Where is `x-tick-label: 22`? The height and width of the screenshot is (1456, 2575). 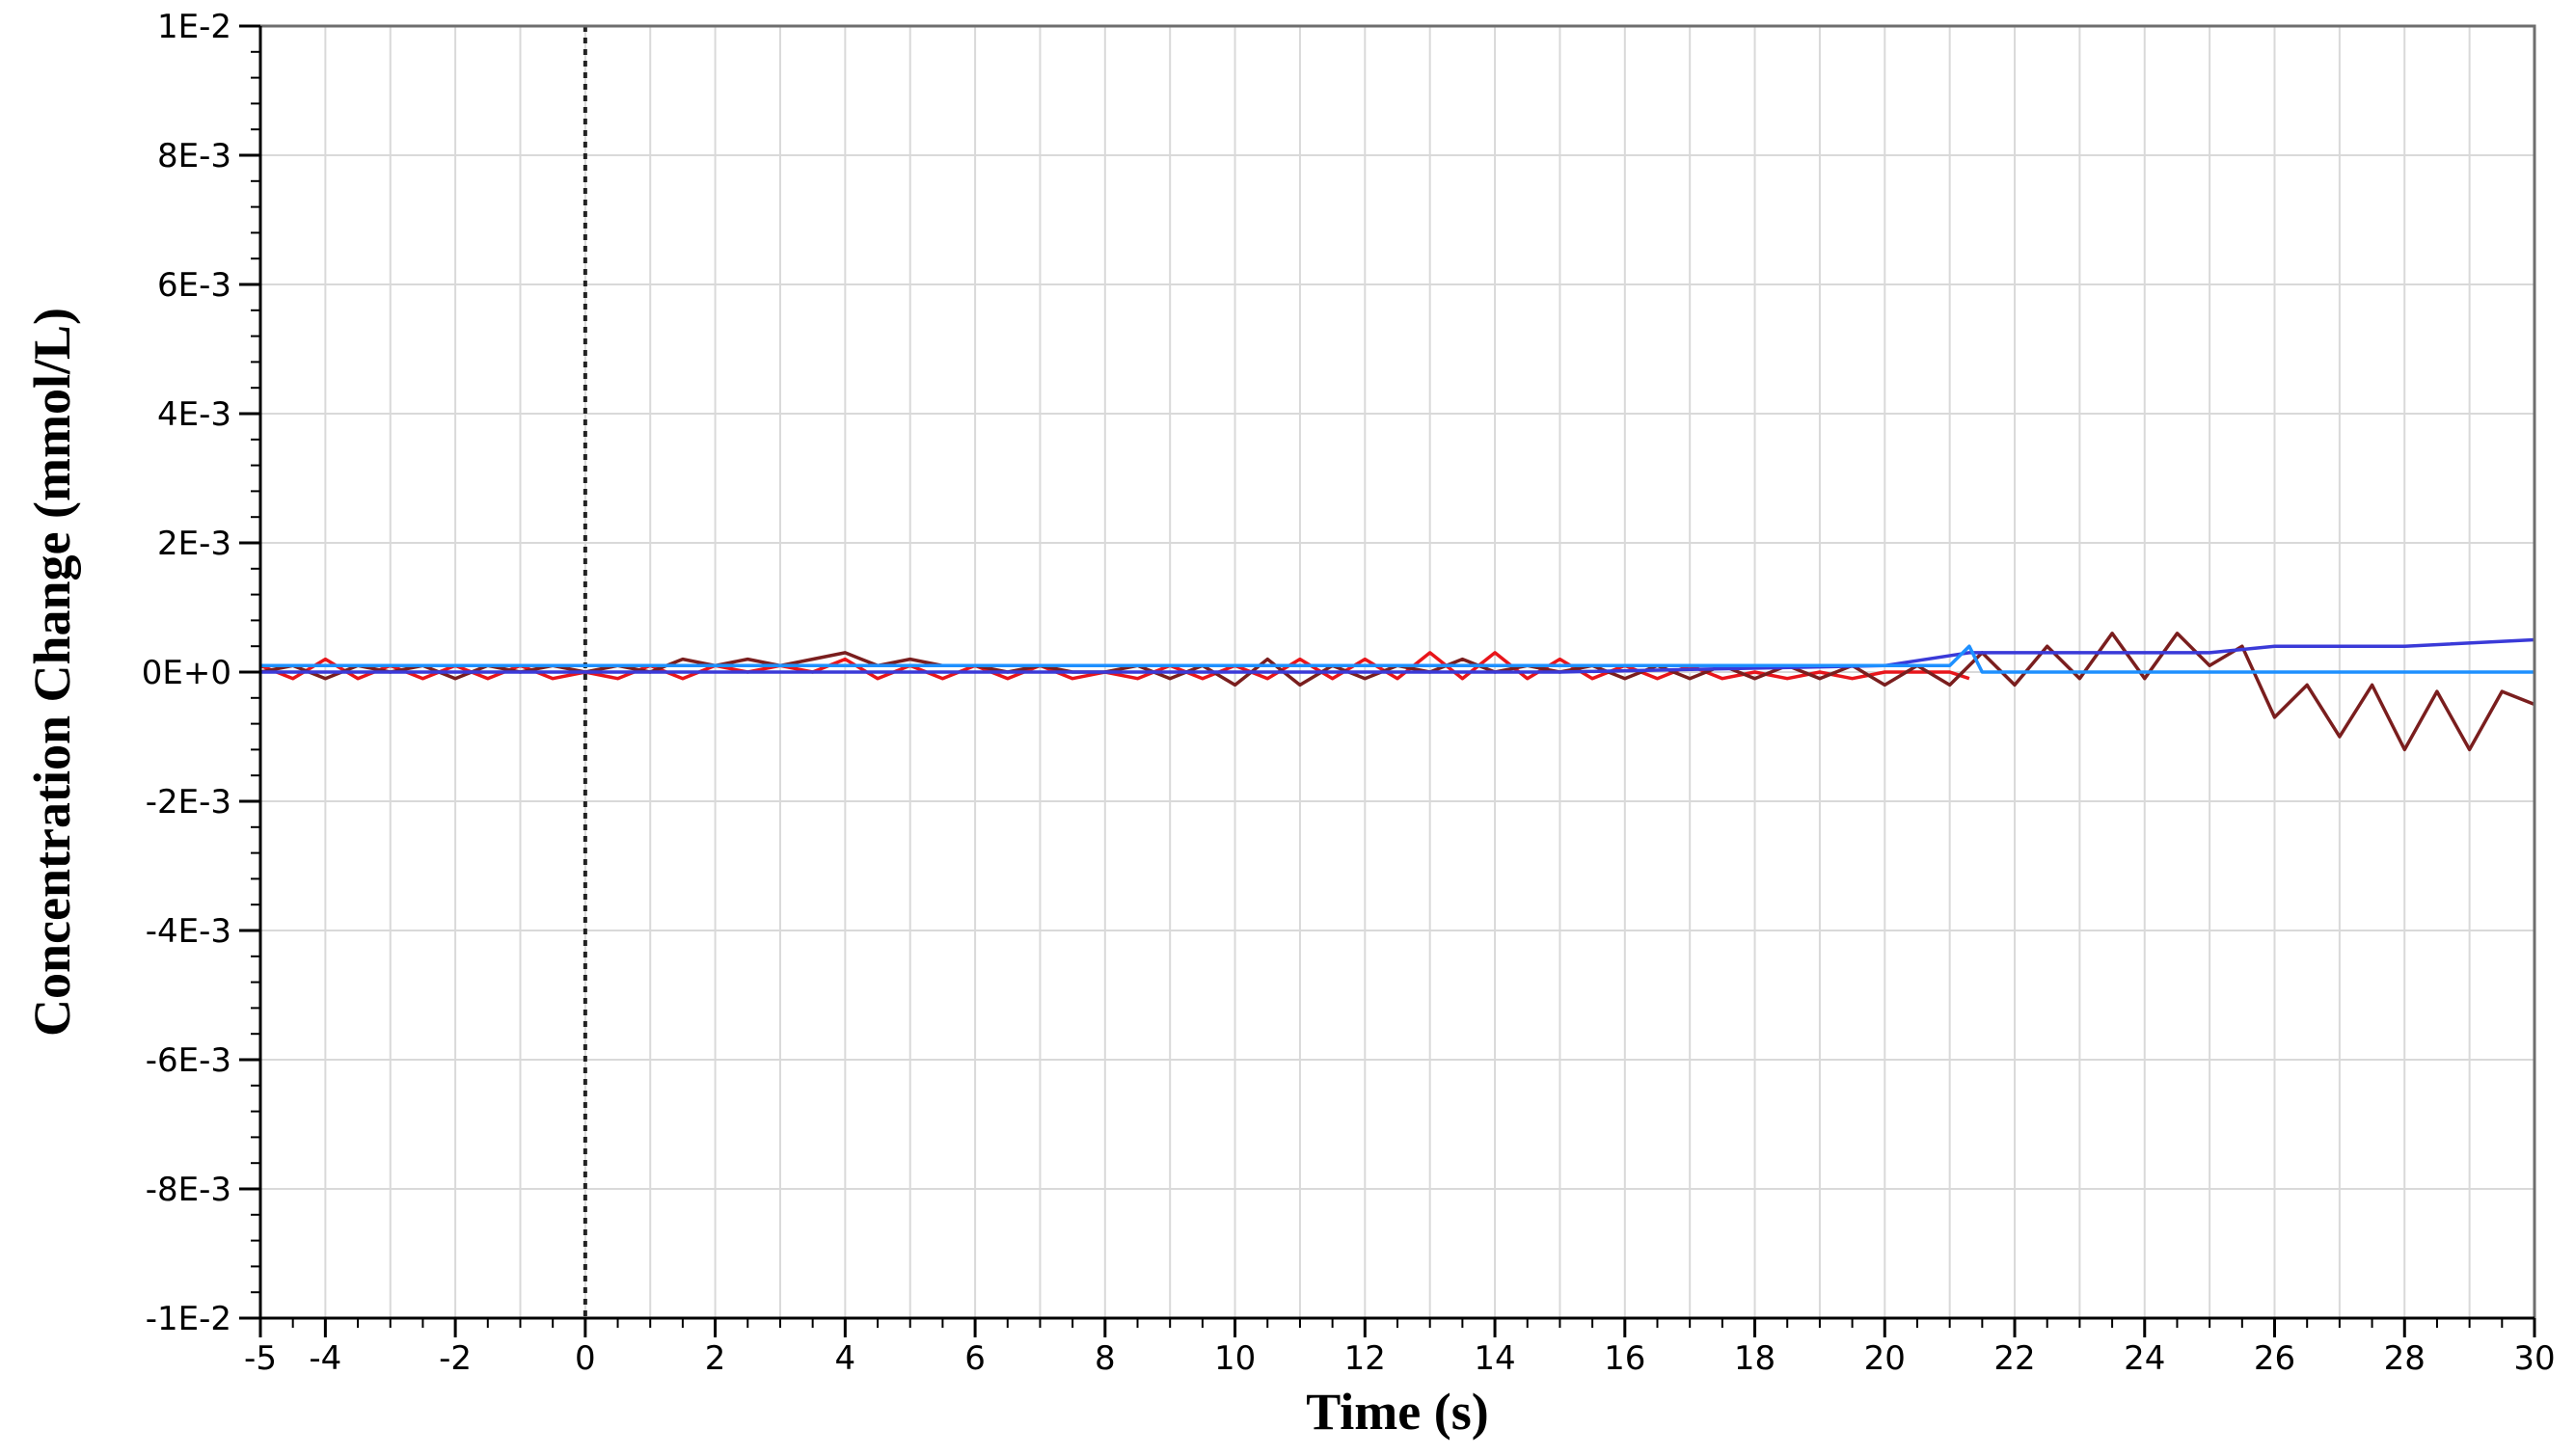 x-tick-label: 22 is located at coordinates (2014, 1358).